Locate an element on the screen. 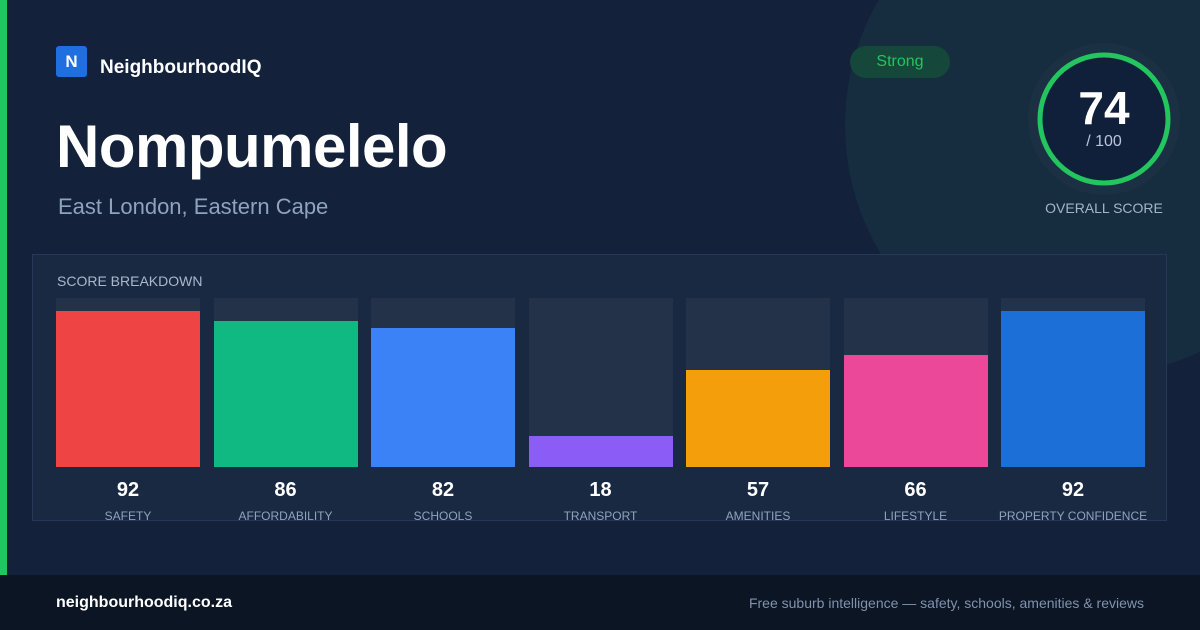  overall-score-ring: 74 / 100 is located at coordinates (1104, 119).